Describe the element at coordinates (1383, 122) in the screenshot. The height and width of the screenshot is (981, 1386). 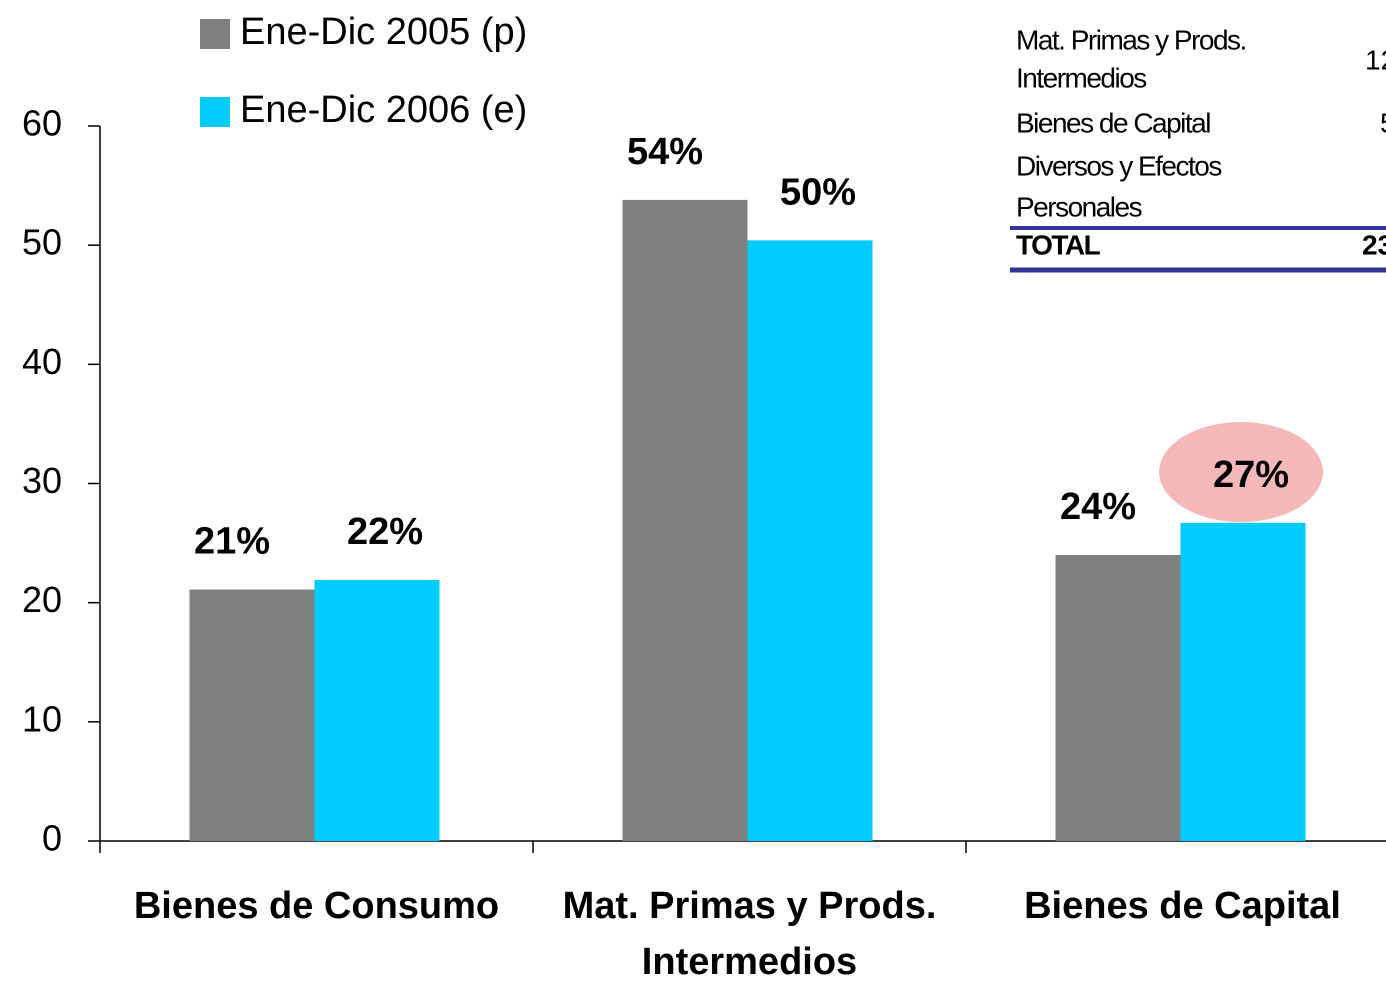
I see `table-value: 5` at that location.